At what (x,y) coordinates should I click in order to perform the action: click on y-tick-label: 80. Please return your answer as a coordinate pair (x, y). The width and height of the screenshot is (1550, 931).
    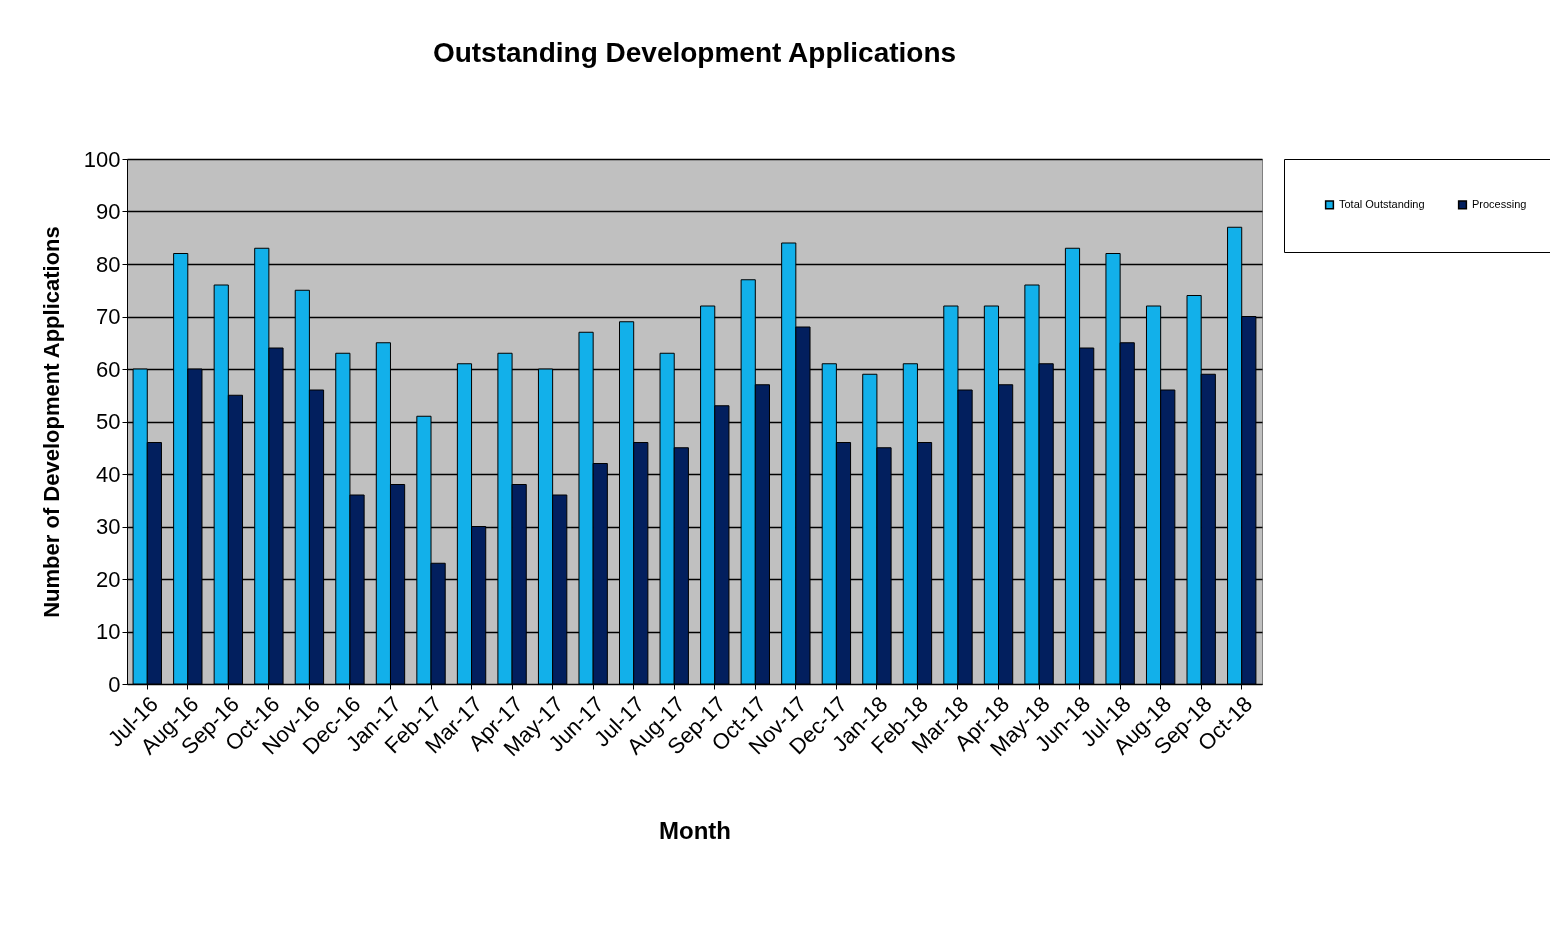
    Looking at the image, I should click on (108, 264).